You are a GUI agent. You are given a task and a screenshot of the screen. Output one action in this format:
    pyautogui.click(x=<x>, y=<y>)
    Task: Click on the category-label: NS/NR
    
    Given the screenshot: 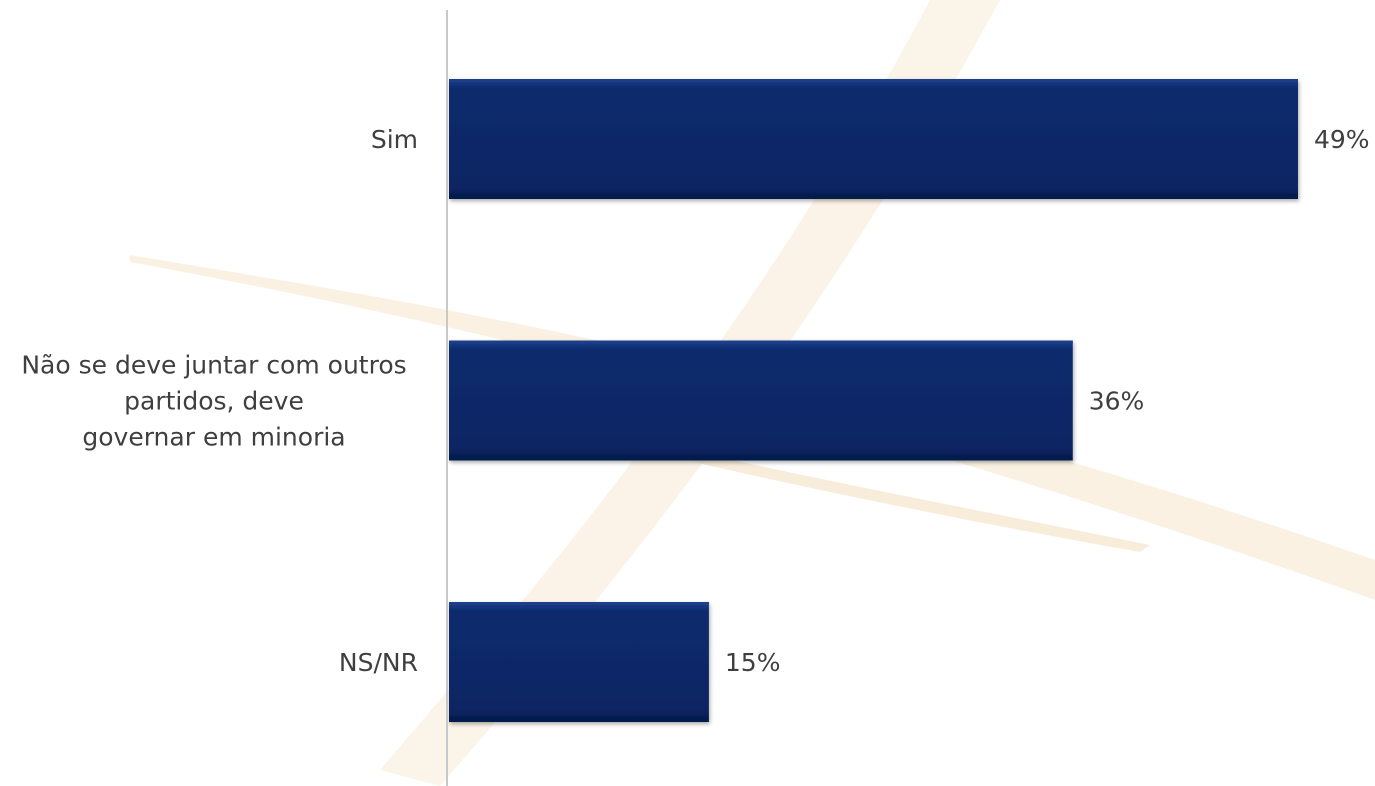 What is the action you would take?
    pyautogui.click(x=378, y=662)
    